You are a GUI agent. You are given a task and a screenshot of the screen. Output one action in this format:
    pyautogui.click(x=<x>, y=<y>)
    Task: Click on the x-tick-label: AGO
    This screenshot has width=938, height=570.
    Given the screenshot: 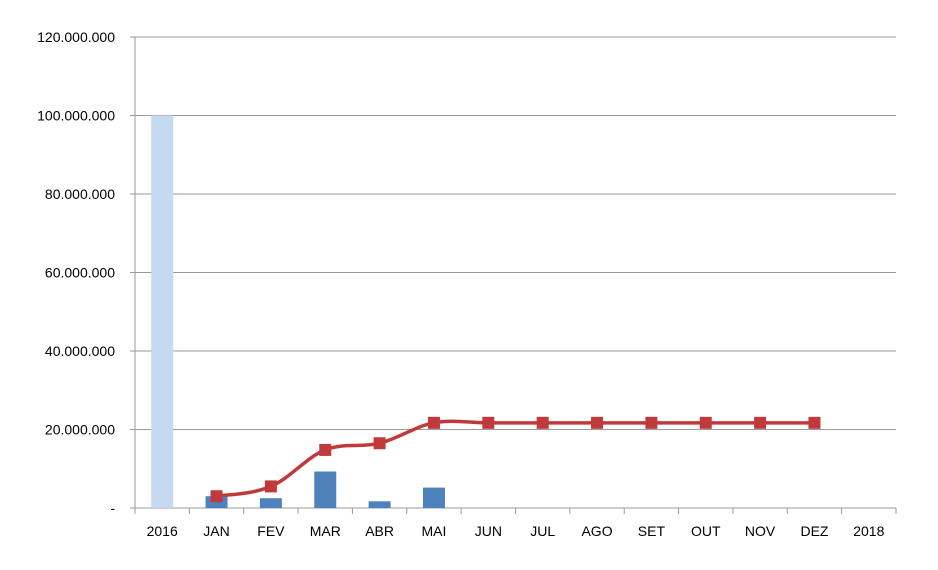 What is the action you would take?
    pyautogui.click(x=596, y=531)
    